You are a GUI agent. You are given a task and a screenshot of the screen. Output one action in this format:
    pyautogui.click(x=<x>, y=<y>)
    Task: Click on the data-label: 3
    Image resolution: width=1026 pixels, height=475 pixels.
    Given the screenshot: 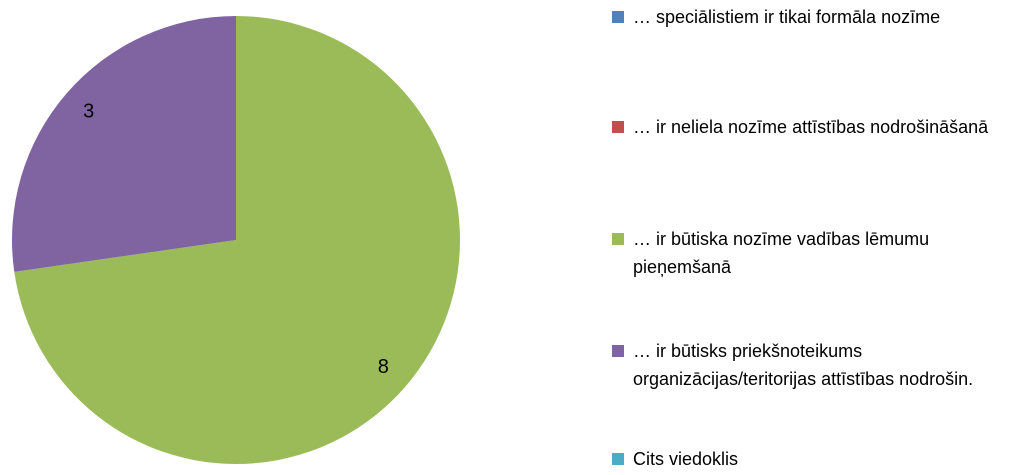 What is the action you would take?
    pyautogui.click(x=88, y=112)
    